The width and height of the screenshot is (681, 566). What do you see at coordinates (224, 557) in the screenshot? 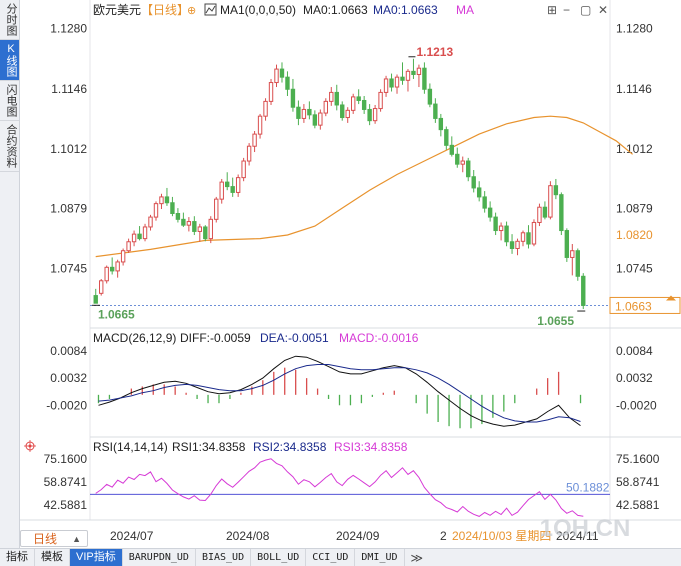
I see `tab-bias: BIAS_UD` at bounding box center [224, 557].